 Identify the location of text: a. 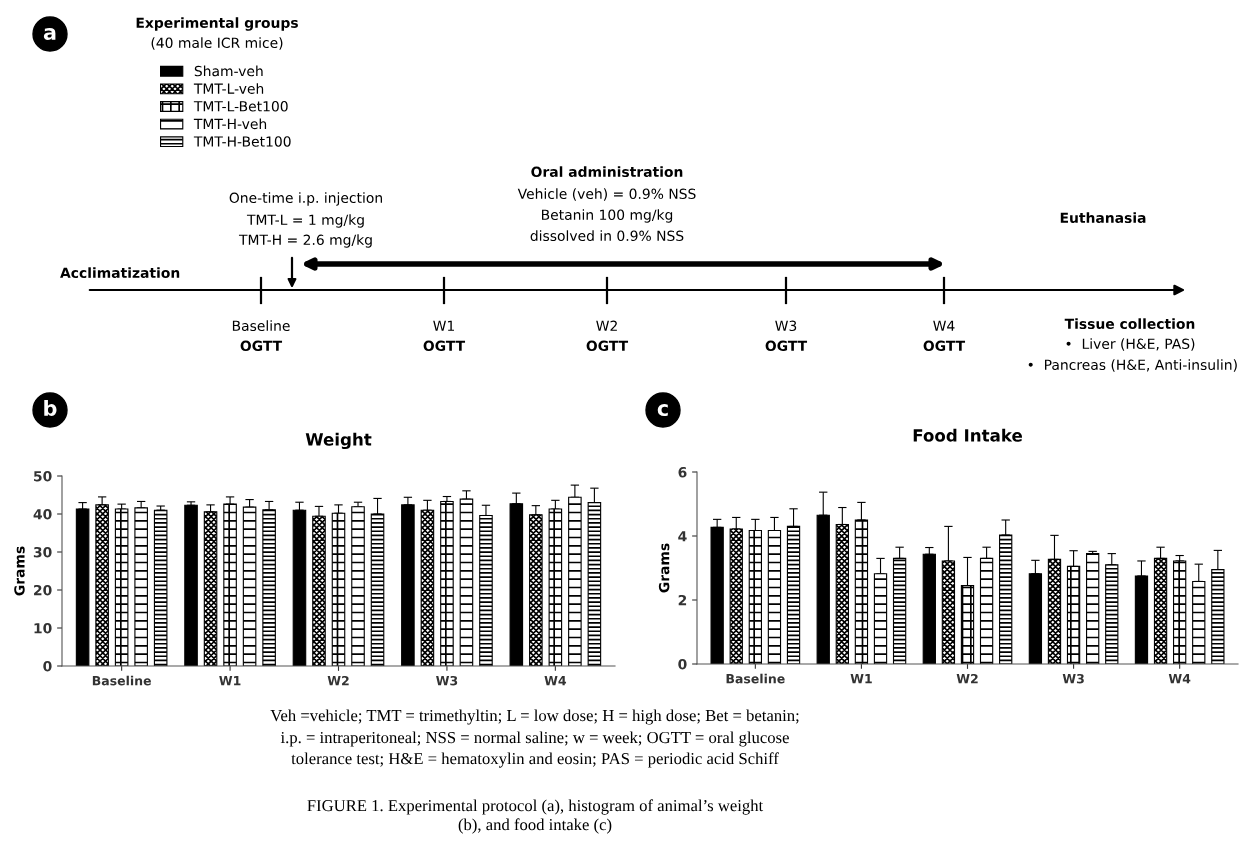
(49, 34).